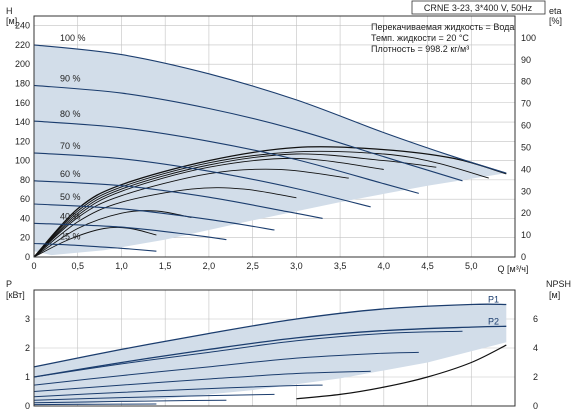 The height and width of the screenshot is (413, 581). I want to click on power-tick-label: 1, so click(27, 377).